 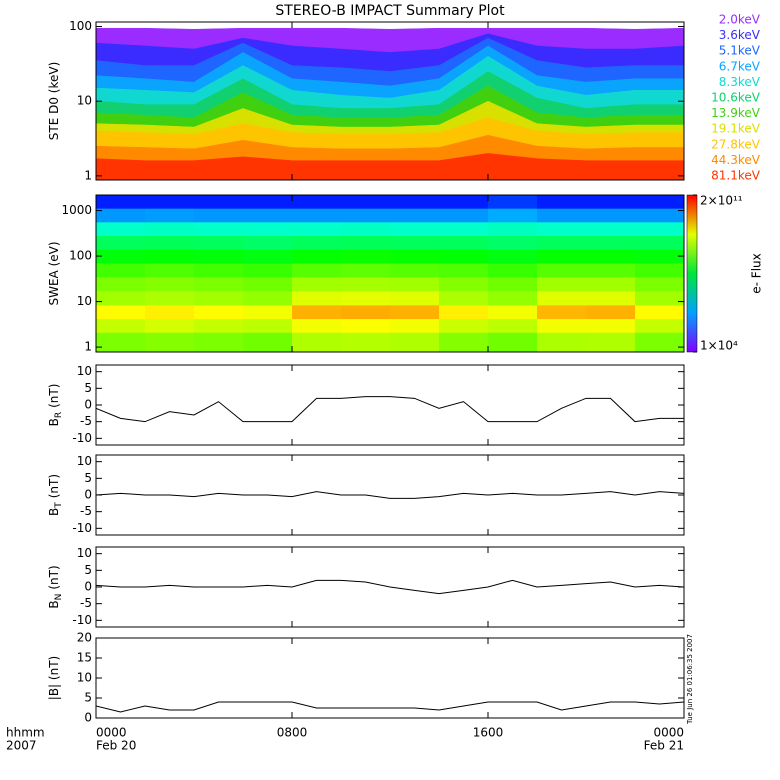 I want to click on y-tick-label: 100, so click(x=80, y=26).